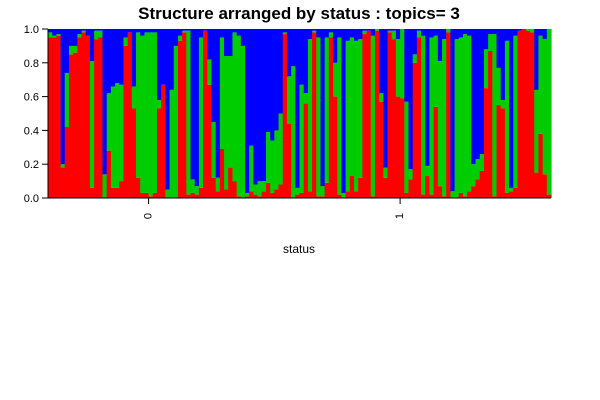 This screenshot has height=400, width=600. I want to click on x-tick-label: 0, so click(149, 216).